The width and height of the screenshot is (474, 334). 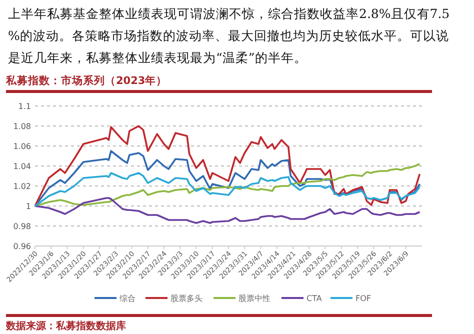 What do you see at coordinates (28, 206) in the screenshot?
I see `y-tick-label: 1` at bounding box center [28, 206].